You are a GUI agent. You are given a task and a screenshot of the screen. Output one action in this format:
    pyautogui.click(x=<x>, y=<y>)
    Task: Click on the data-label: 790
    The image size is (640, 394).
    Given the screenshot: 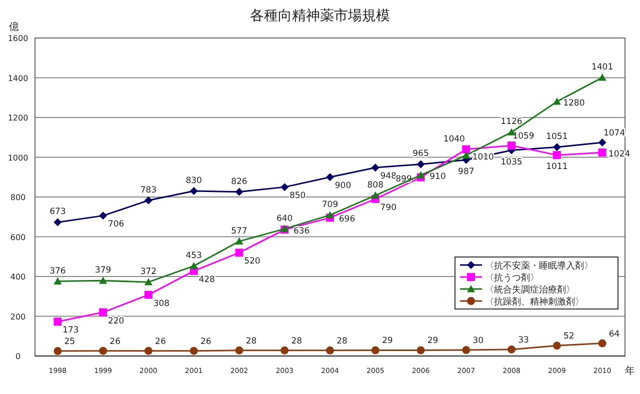 What is the action you would take?
    pyautogui.click(x=388, y=207)
    